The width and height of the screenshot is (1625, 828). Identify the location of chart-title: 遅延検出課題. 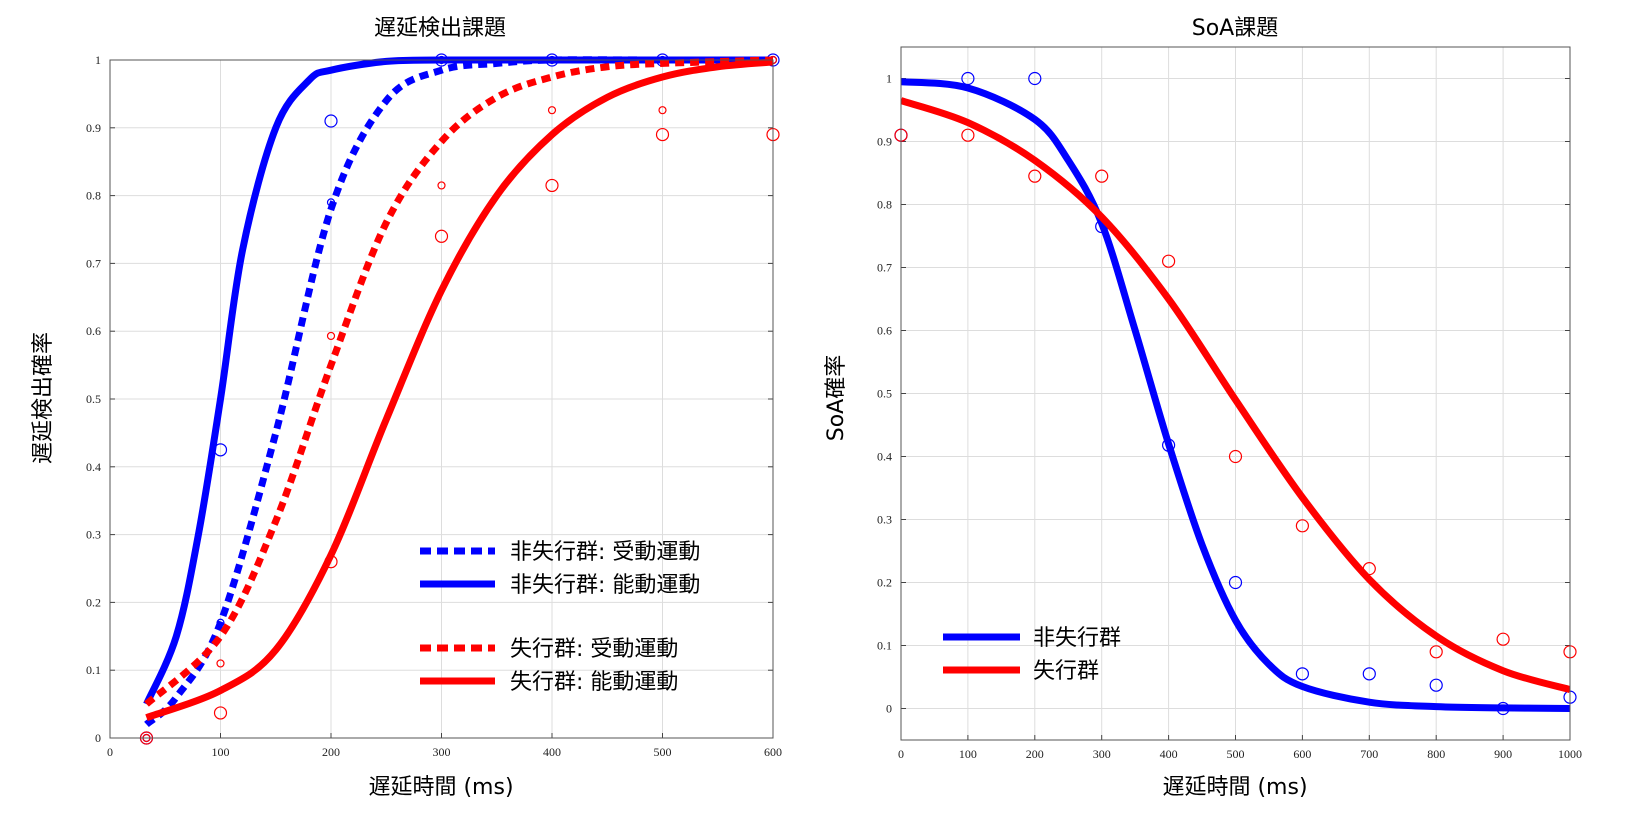
(440, 28).